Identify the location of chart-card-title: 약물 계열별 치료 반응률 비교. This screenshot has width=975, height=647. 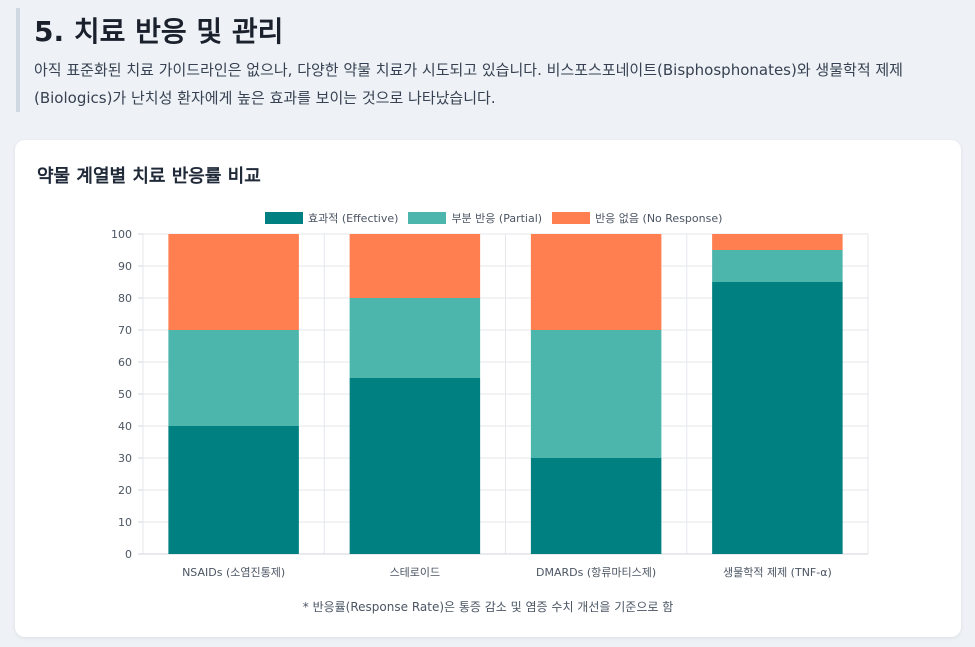
(149, 176).